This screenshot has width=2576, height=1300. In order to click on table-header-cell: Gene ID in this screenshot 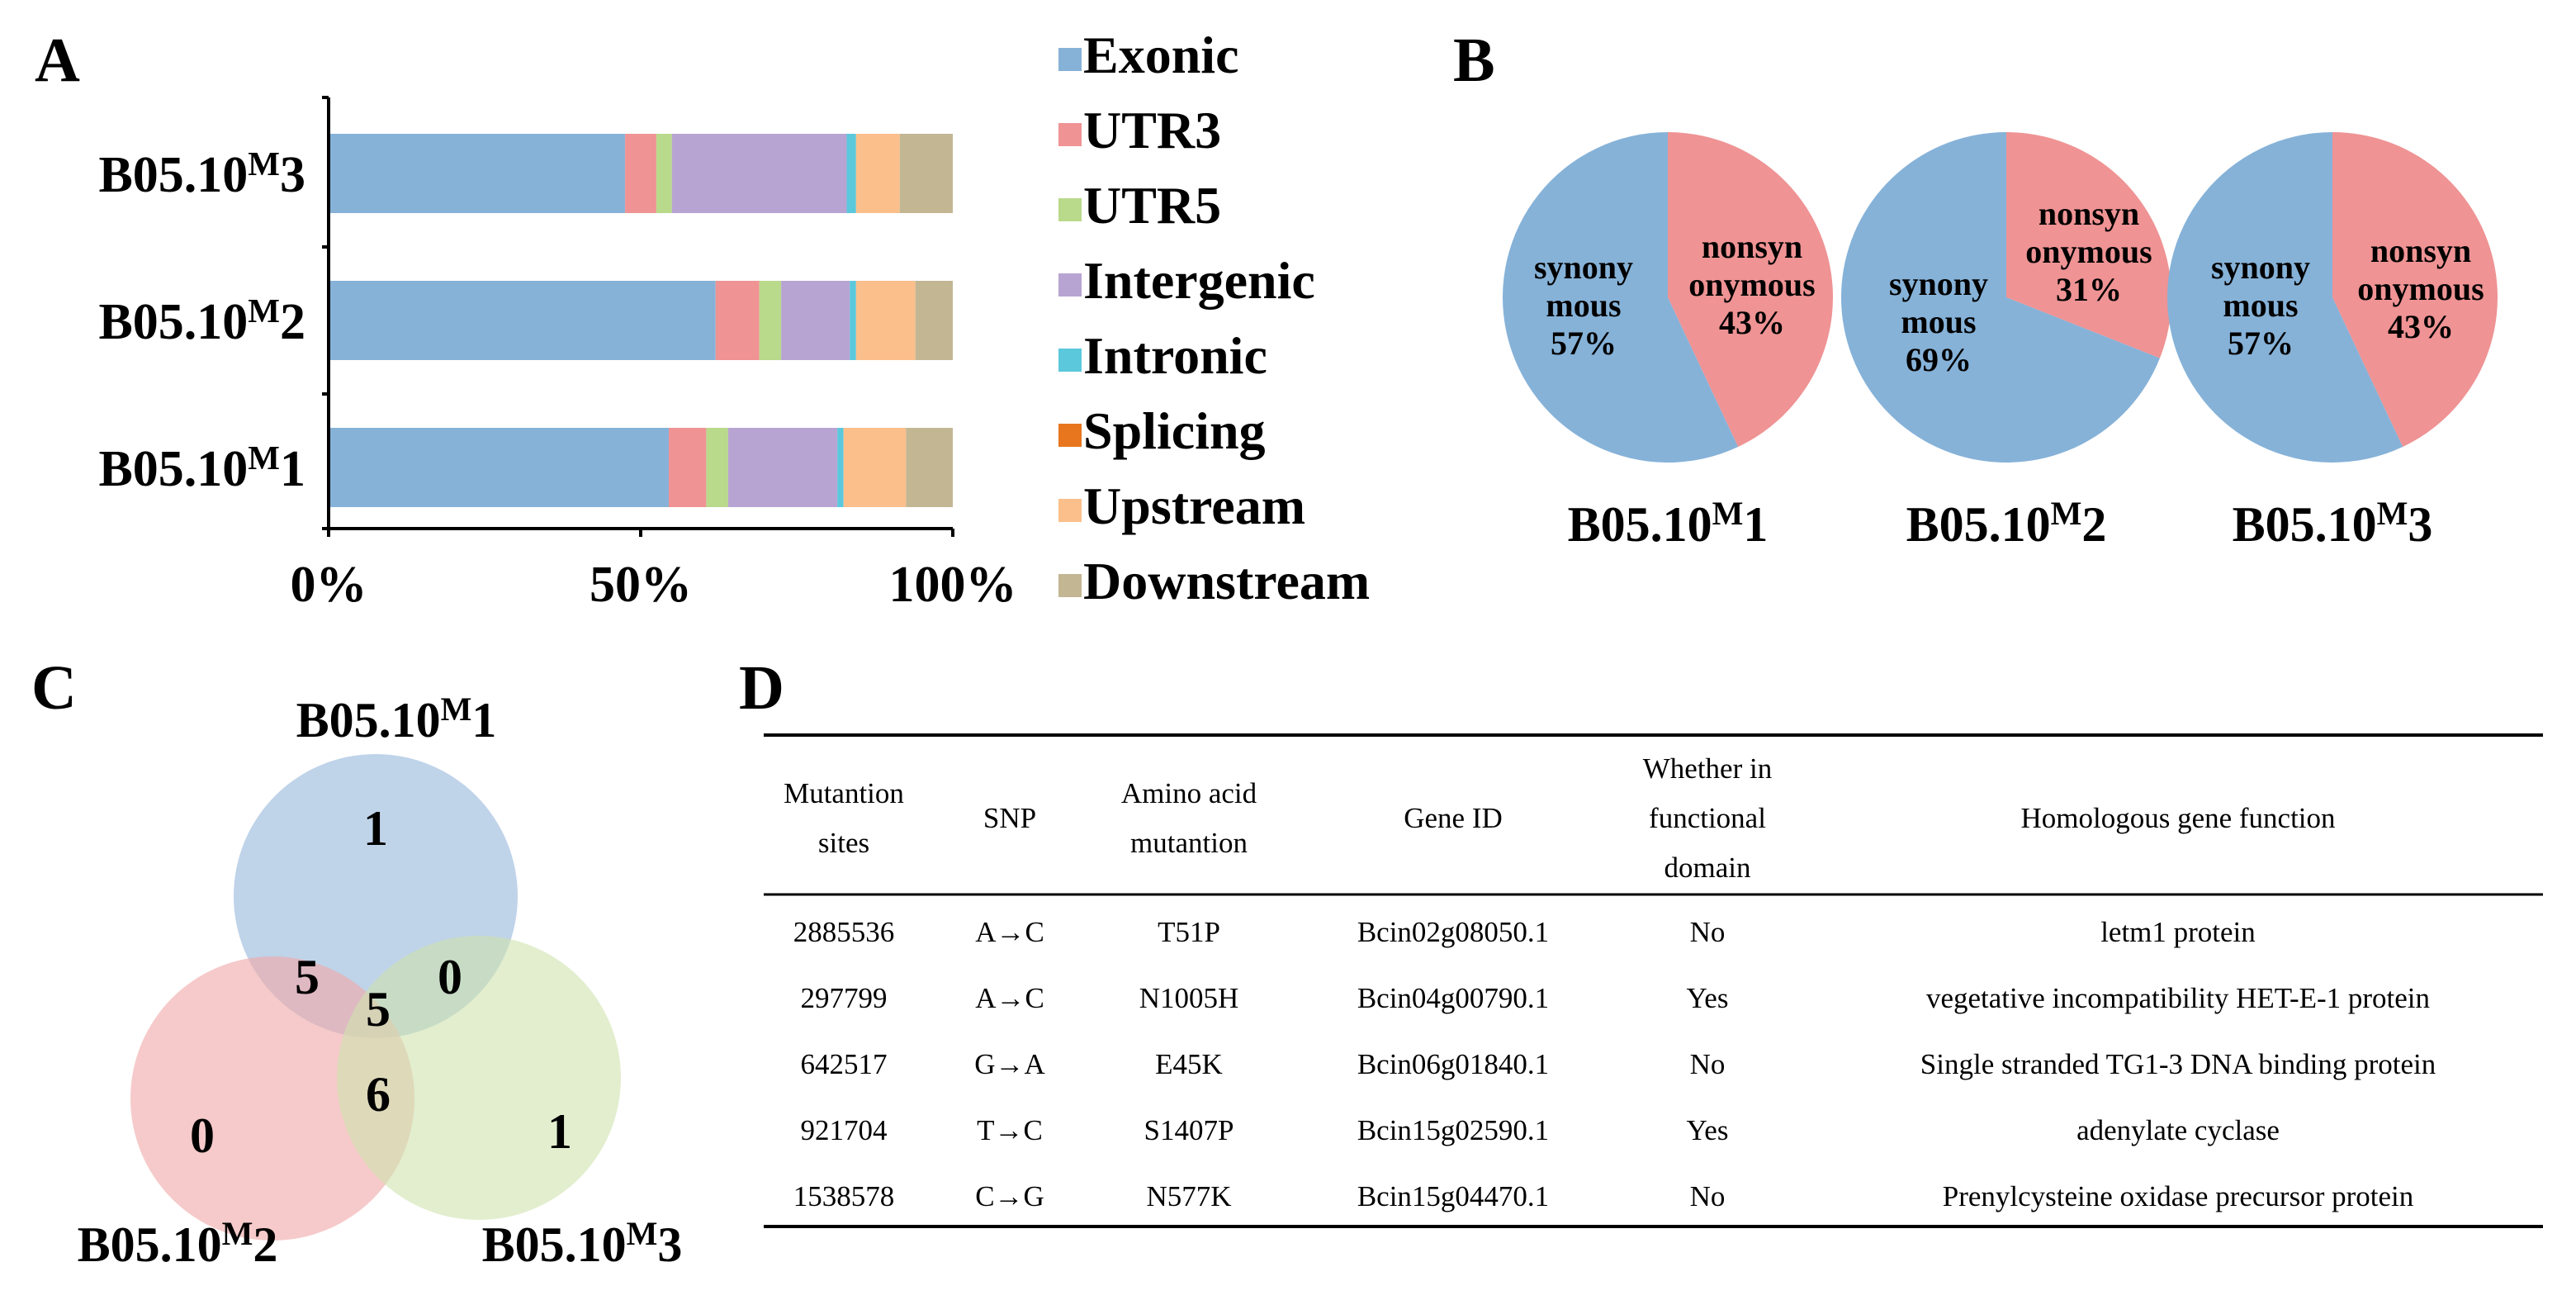, I will do `click(1453, 818)`.